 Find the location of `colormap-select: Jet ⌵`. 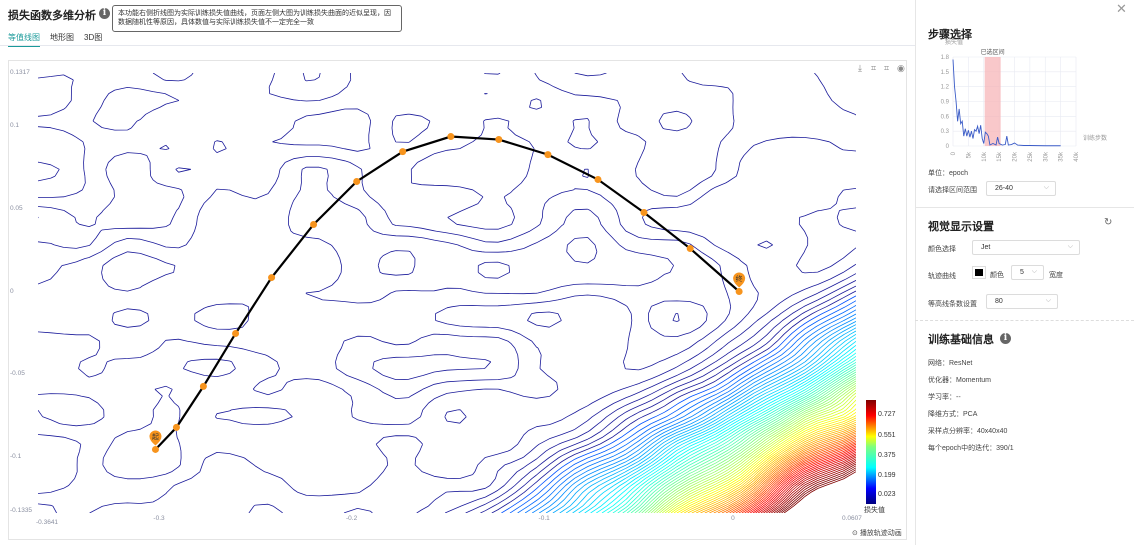

colormap-select: Jet ⌵ is located at coordinates (1026, 247).